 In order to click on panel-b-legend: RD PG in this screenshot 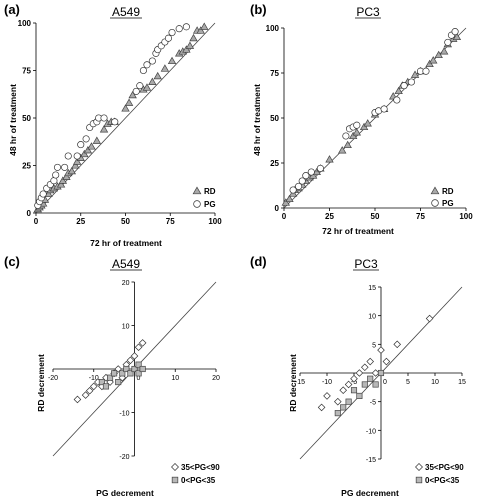, I will do `click(442, 197)`.